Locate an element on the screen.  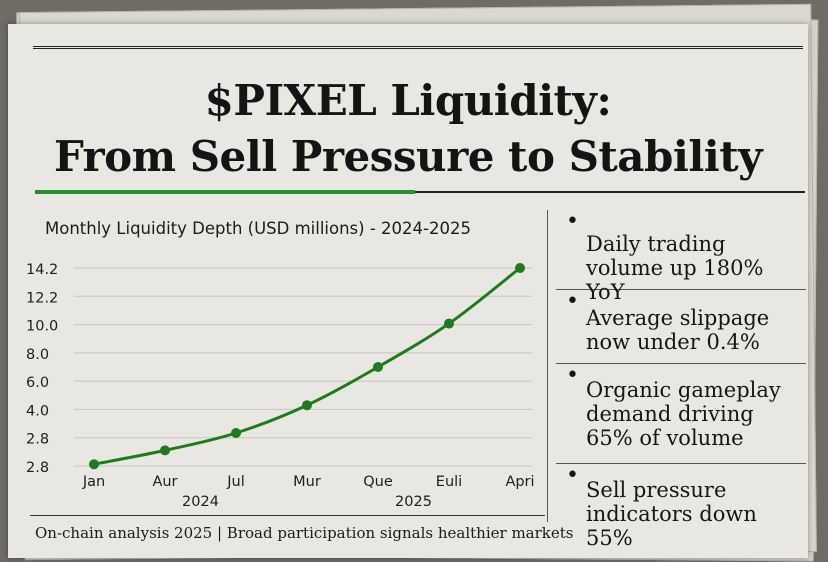
top-double-rule is located at coordinates (418, 47).